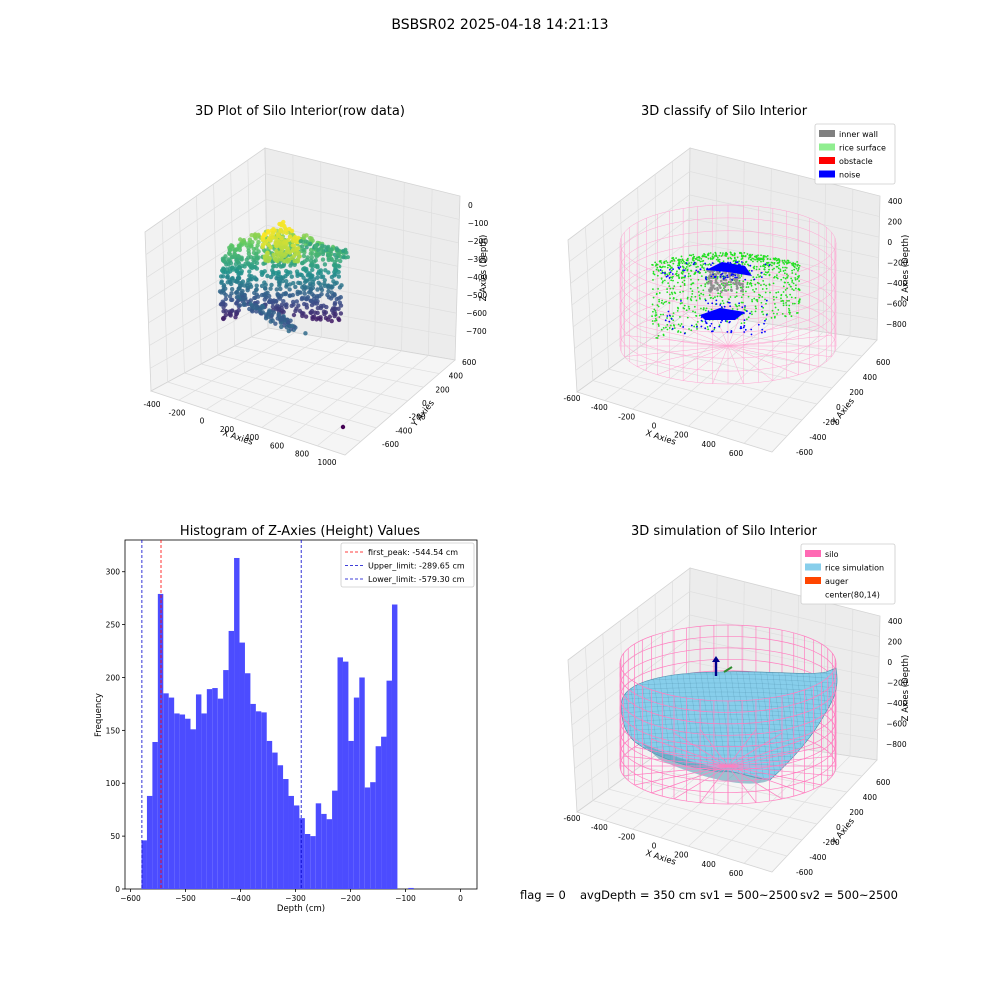 The height and width of the screenshot is (1000, 1000). I want to click on legend-entry: Lower_limit: -579.30 cm, so click(416, 579).